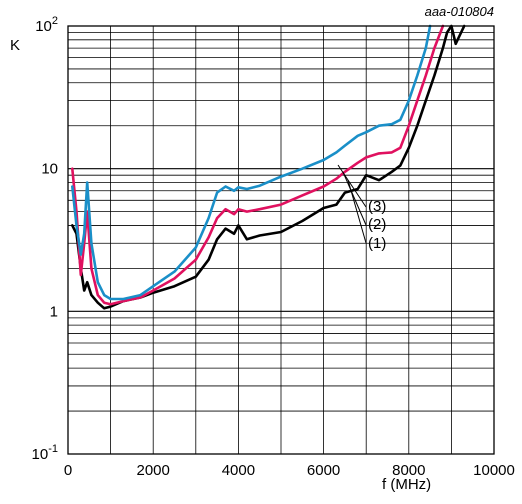 The width and height of the screenshot is (522, 504). What do you see at coordinates (45, 453) in the screenshot?
I see `y-tick-label: 10⁻¹` at bounding box center [45, 453].